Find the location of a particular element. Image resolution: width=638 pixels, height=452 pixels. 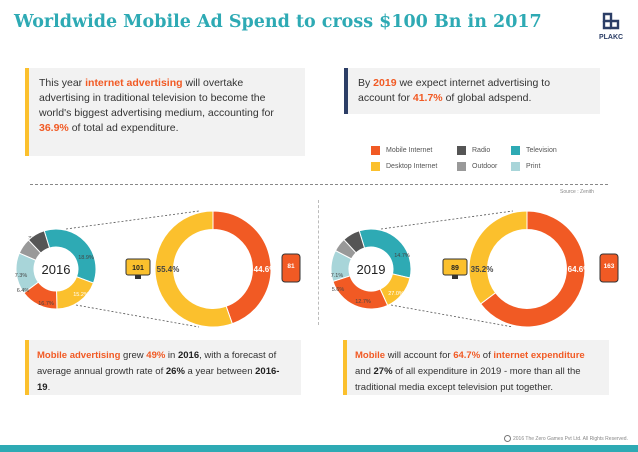

legend-label: Television is located at coordinates (541, 150).